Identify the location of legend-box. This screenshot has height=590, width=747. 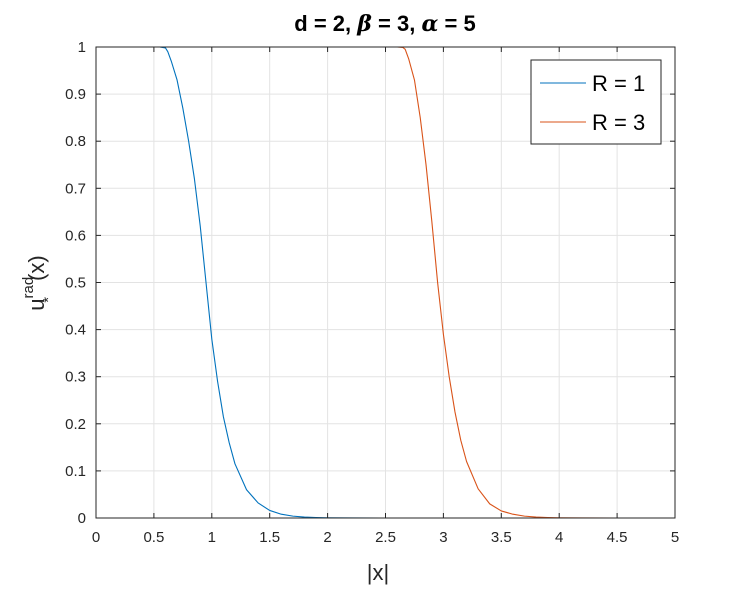
(596, 102).